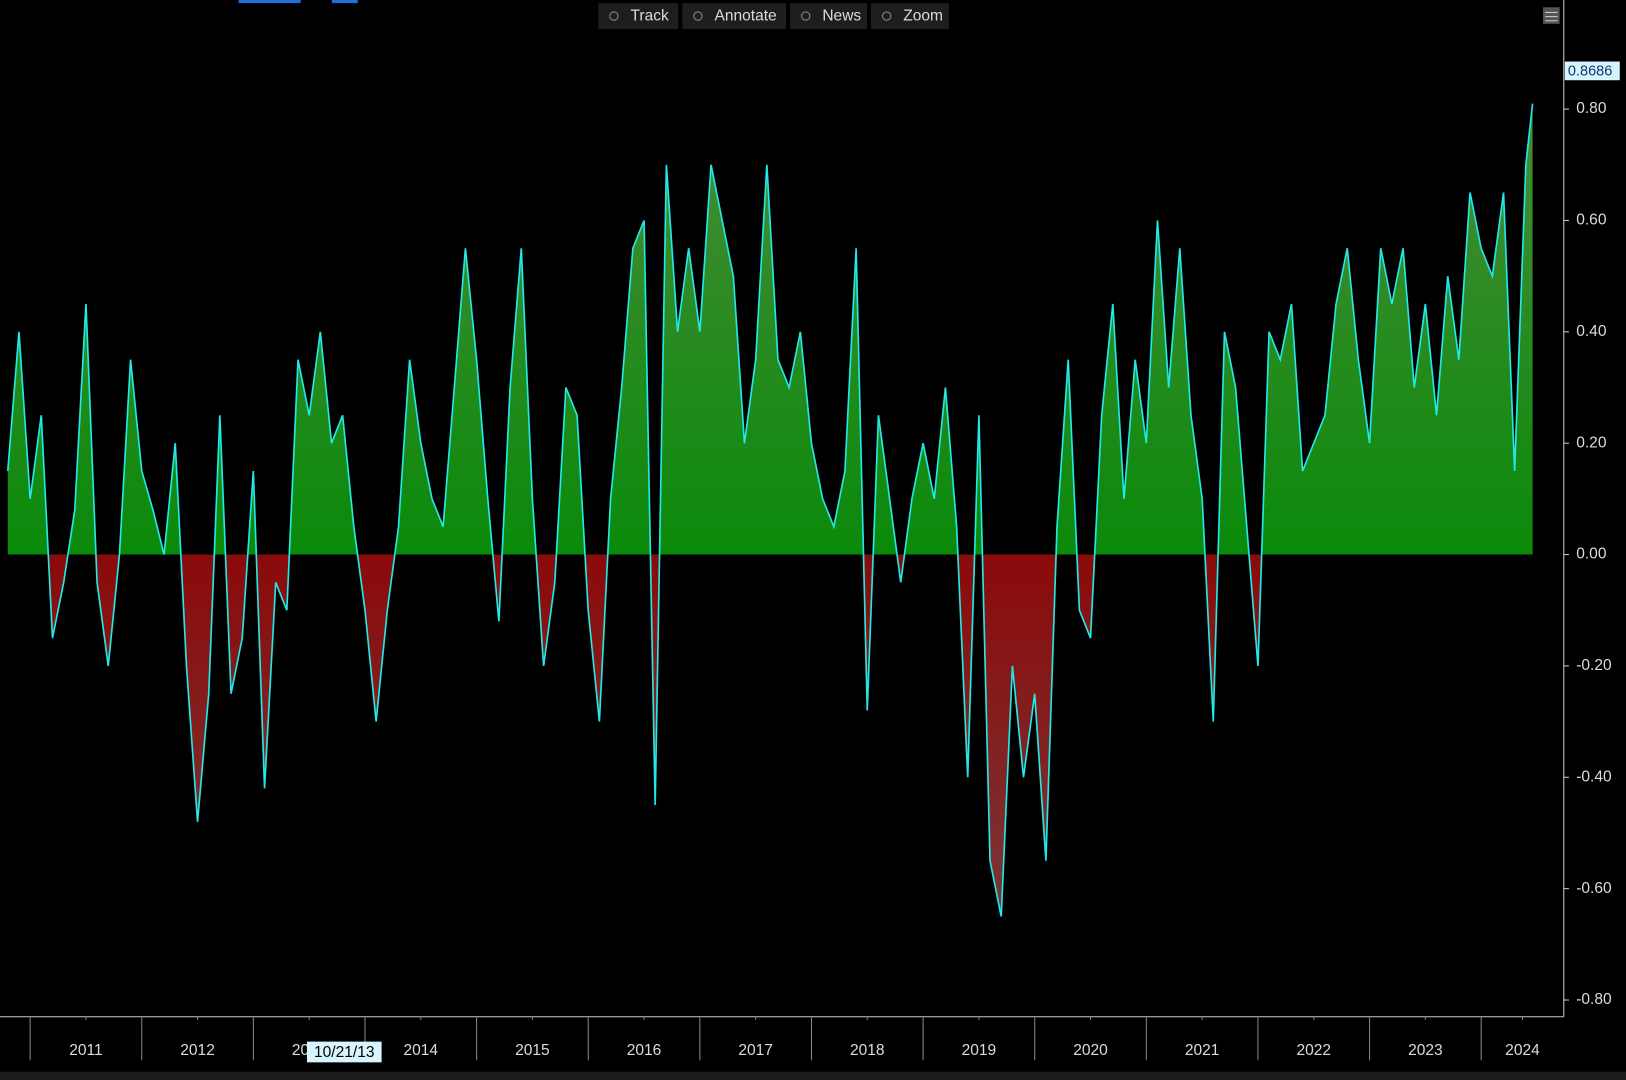  I want to click on y-tick-label: -0.60, so click(1594, 888).